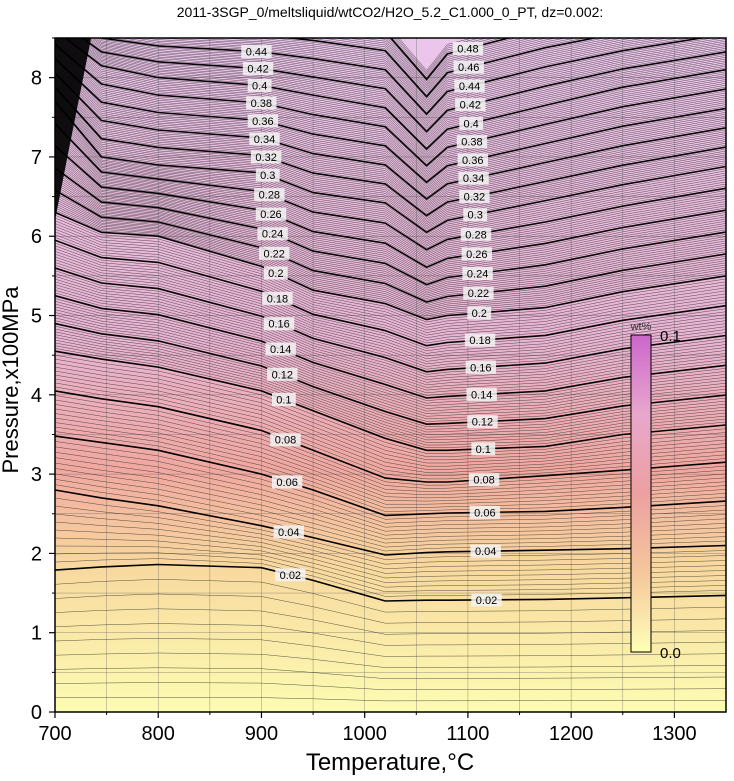  I want to click on contour-label-right: 0.28, so click(476, 234).